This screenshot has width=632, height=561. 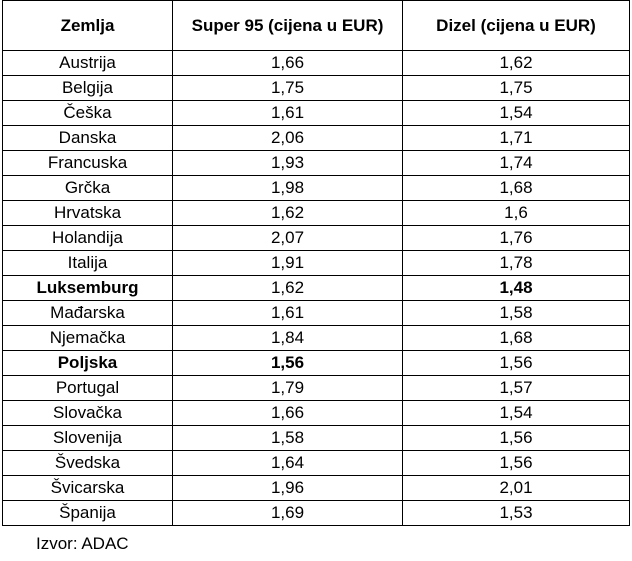 I want to click on table-row: Švicarska 1,96 2,01, so click(x=316, y=488).